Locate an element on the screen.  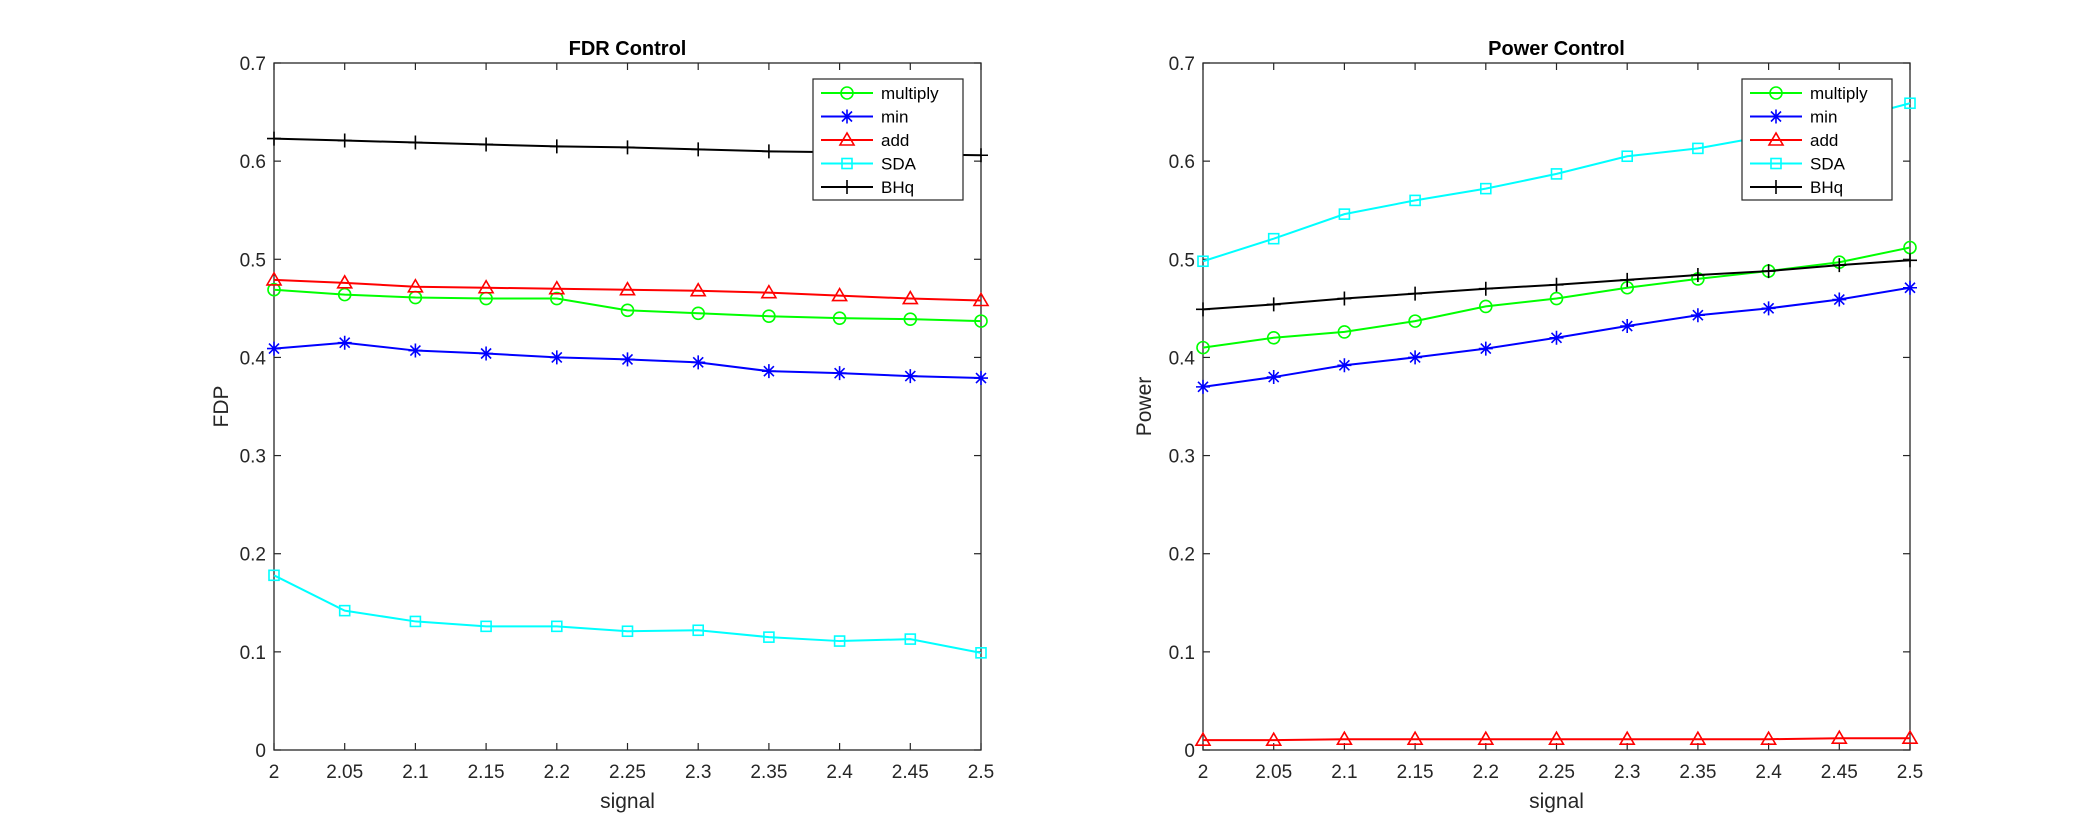
power-series-min is located at coordinates (1556, 337).